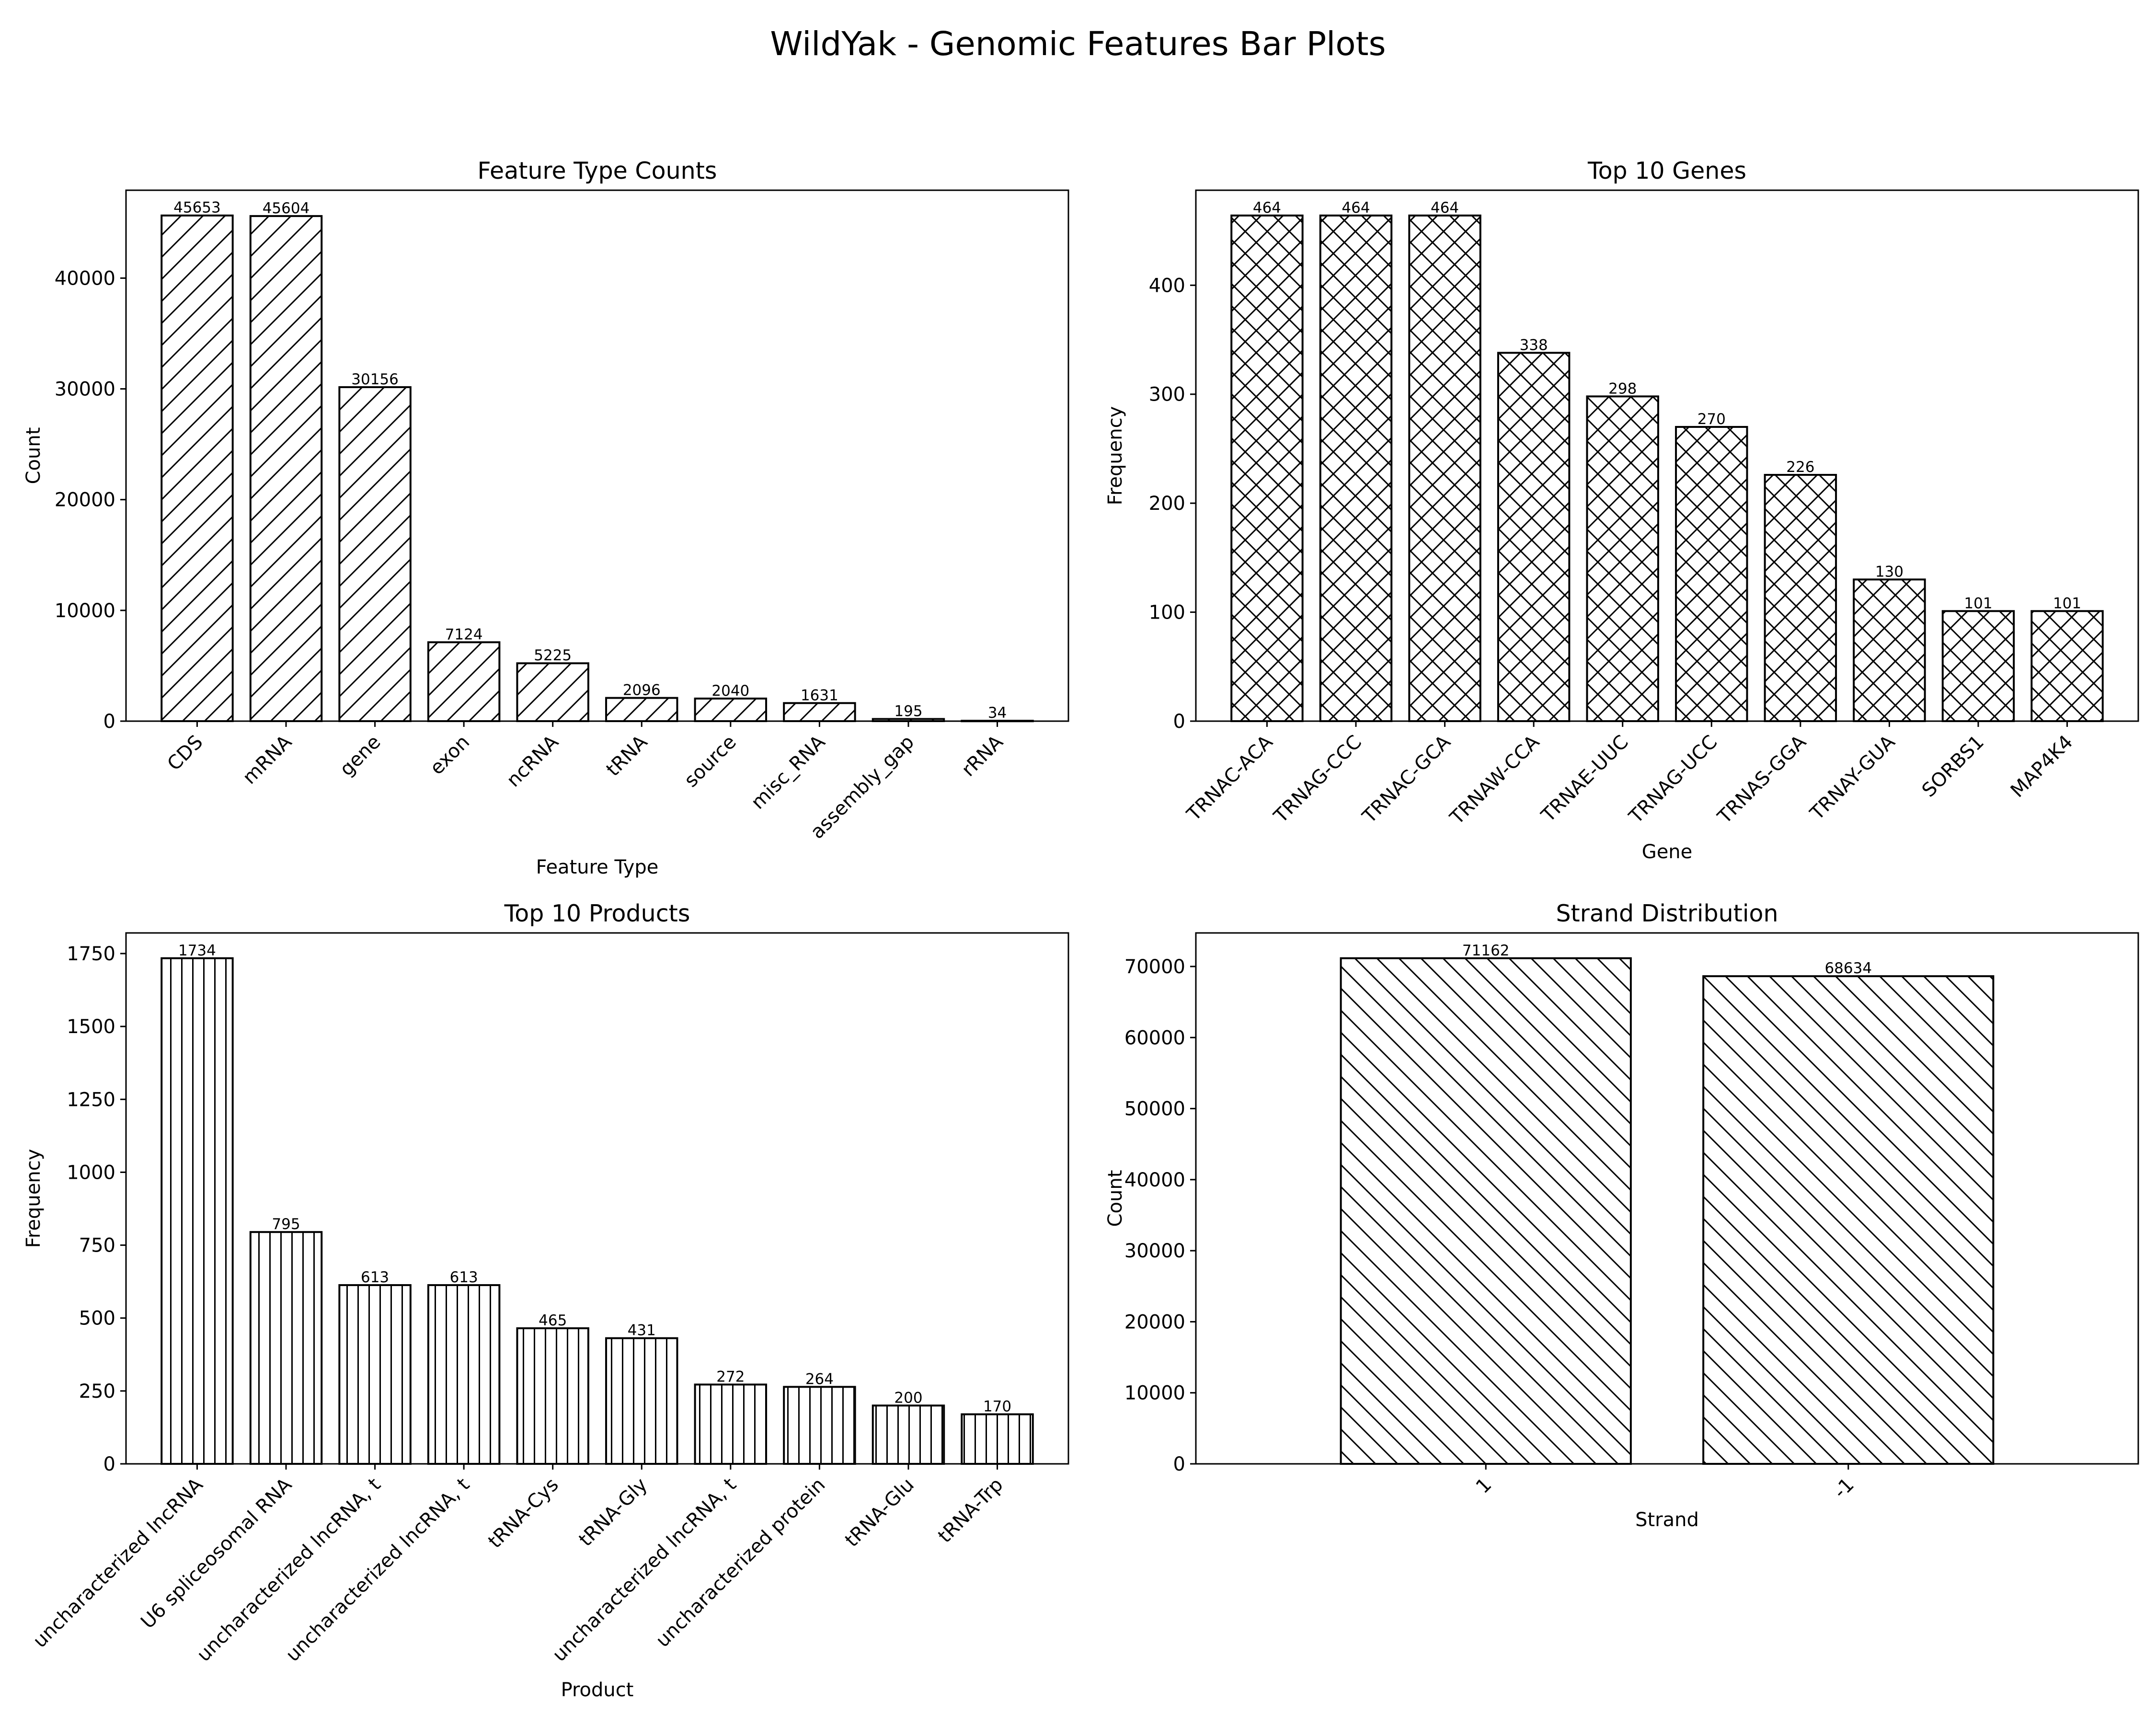 This screenshot has width=2156, height=1725. I want to click on bar-value-label: 264, so click(819, 1379).